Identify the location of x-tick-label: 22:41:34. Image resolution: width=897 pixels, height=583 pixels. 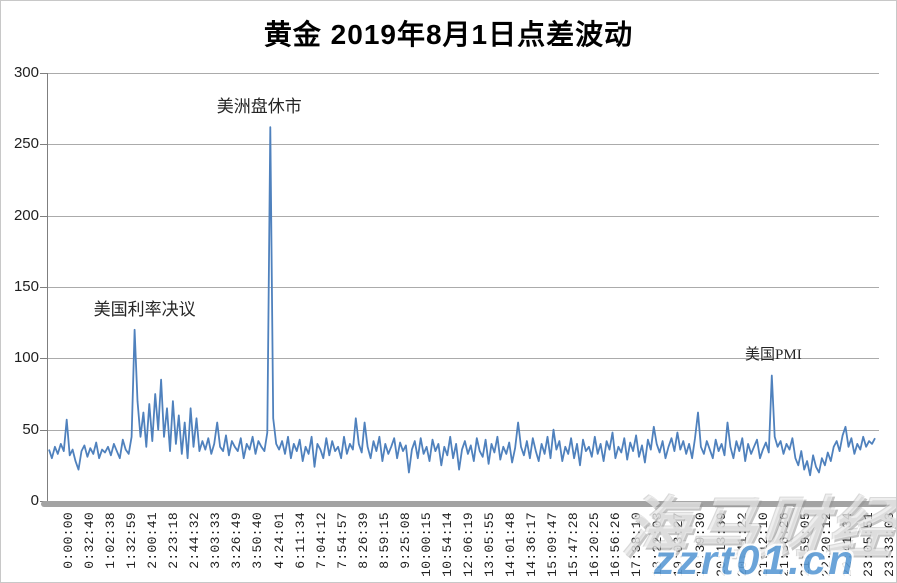
(847, 544).